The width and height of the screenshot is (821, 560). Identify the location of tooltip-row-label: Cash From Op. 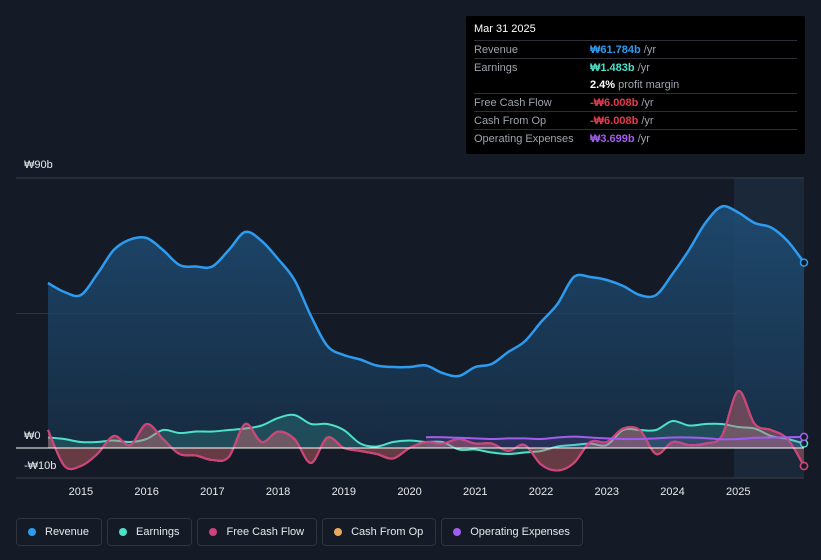
(510, 120).